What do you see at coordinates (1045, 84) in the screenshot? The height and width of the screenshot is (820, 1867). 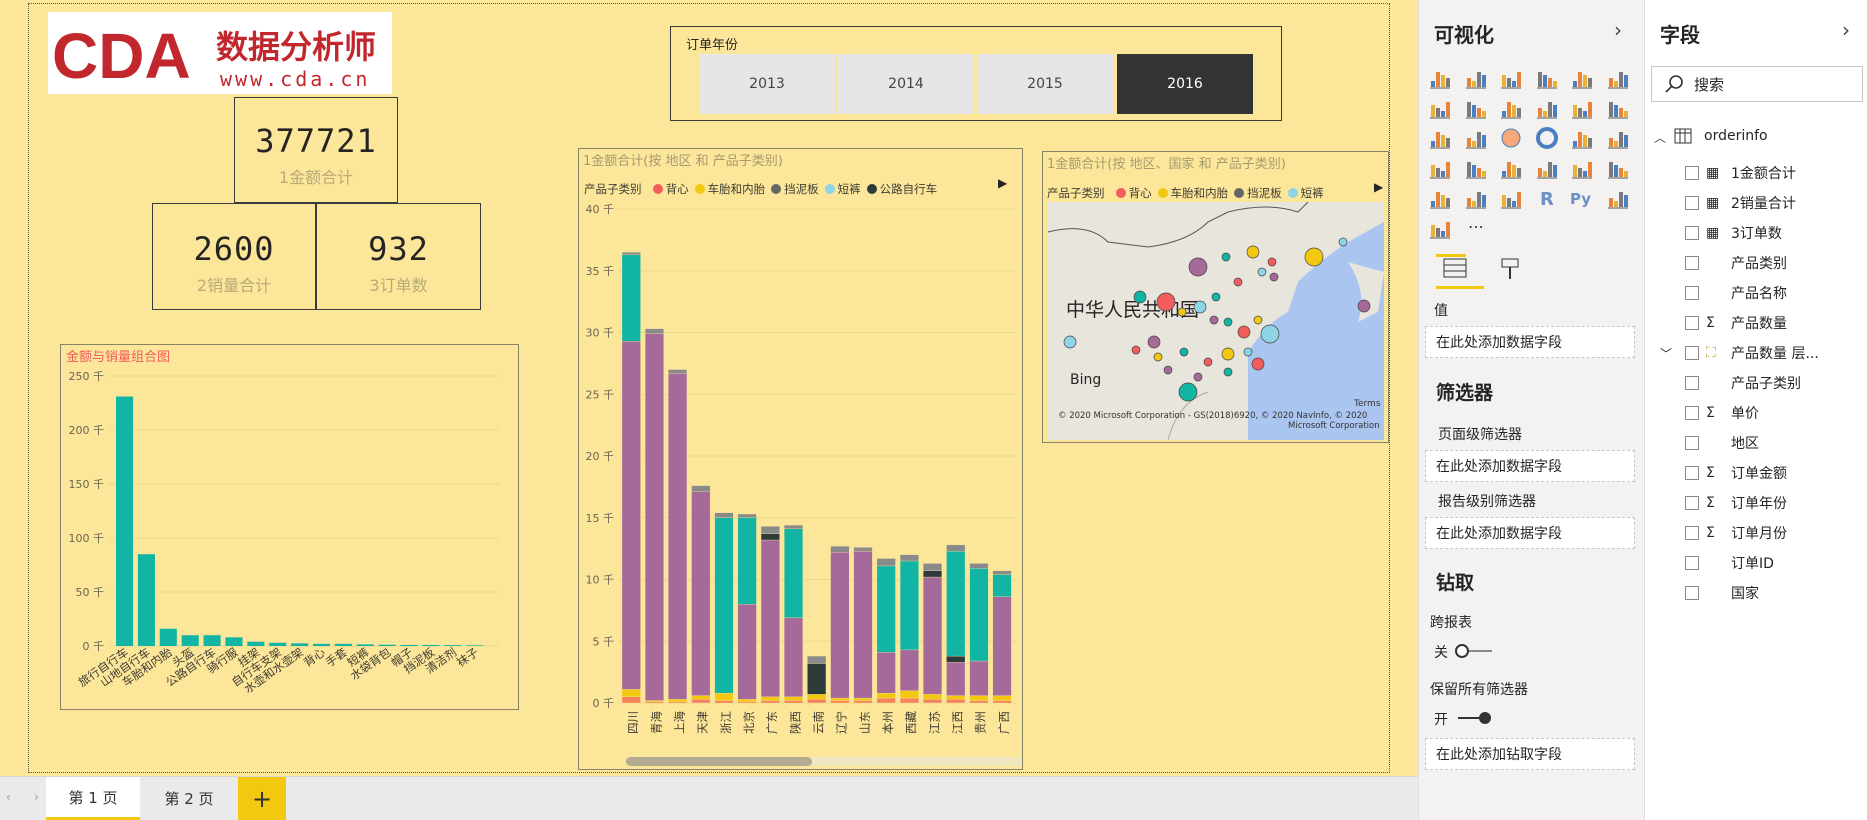 I see `slicer-year-2015: 2015` at bounding box center [1045, 84].